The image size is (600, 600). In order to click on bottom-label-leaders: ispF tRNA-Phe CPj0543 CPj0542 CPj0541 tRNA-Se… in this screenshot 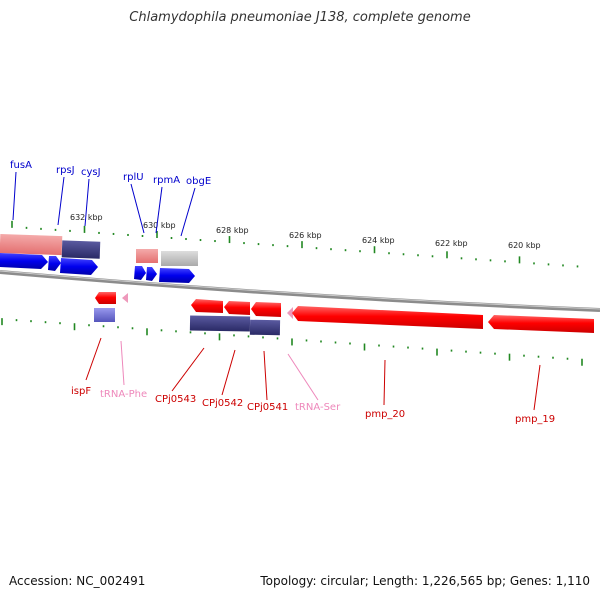, I will do `click(313, 381)`.